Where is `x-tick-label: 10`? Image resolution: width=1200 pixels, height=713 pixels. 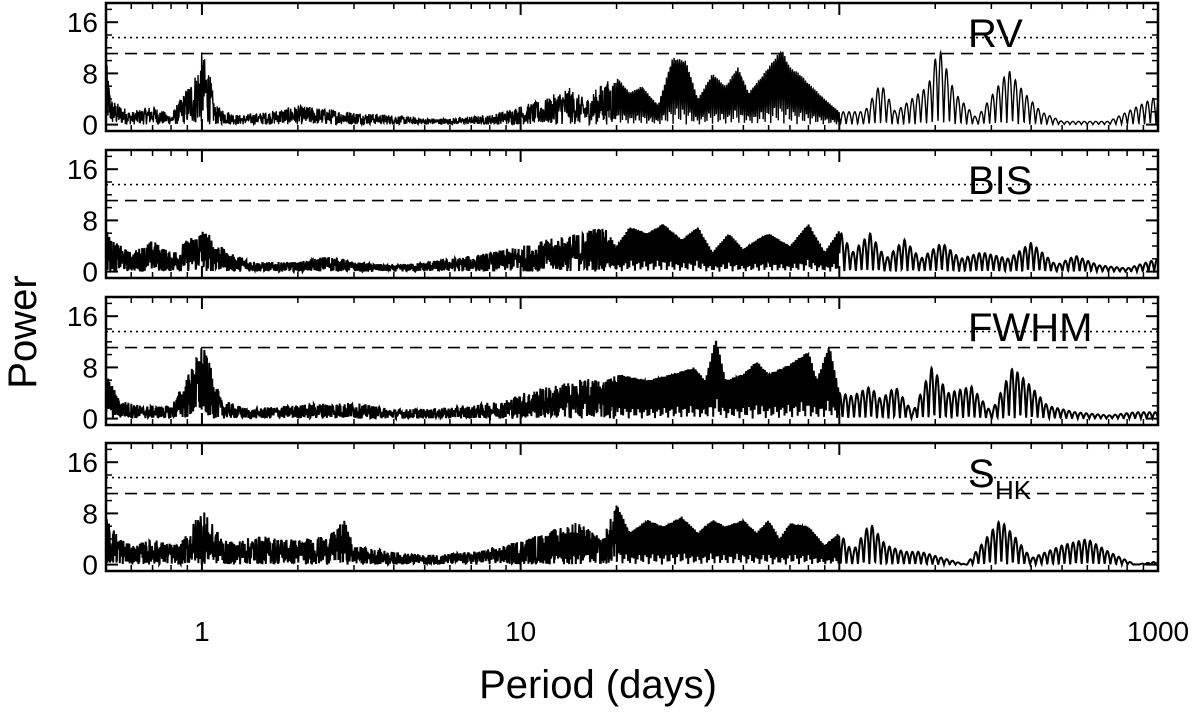 x-tick-label: 10 is located at coordinates (520, 631).